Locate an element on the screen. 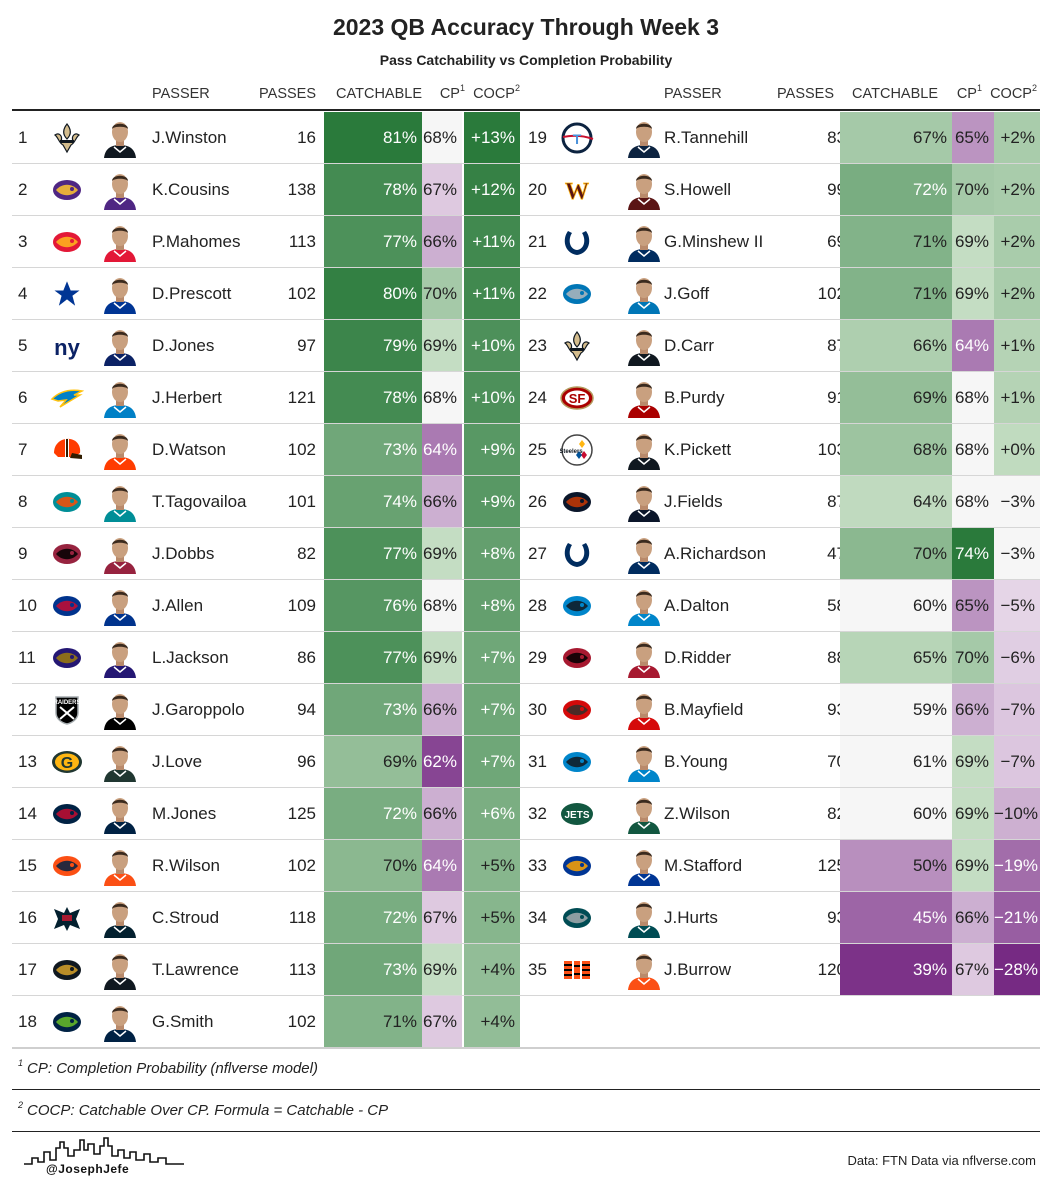 This screenshot has width=1052, height=1200. table-row: 27 A.Richardson 47 70% 74% −3% is located at coordinates (782, 554).